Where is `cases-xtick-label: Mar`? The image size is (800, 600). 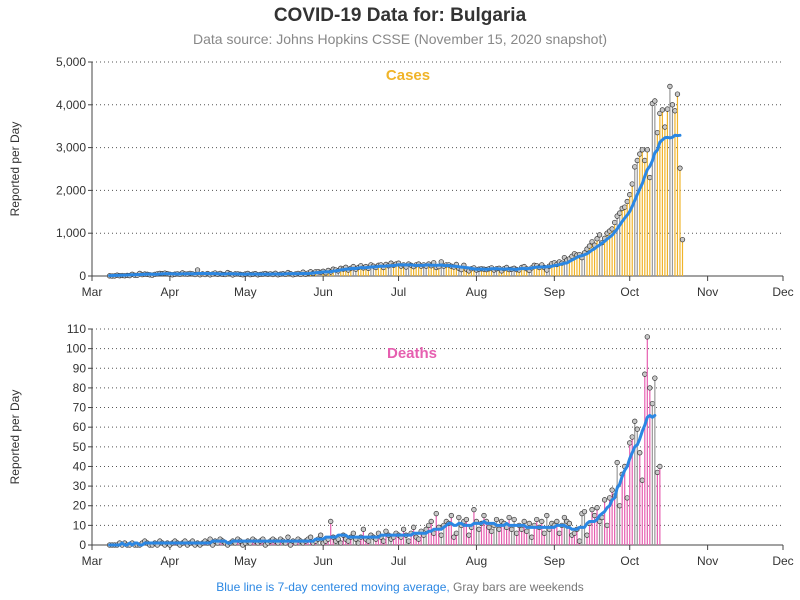
cases-xtick-label: Mar is located at coordinates (92, 292).